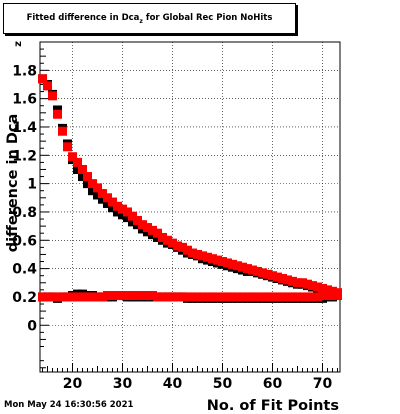 This screenshot has height=414, width=400. I want to click on timestamp: Mon May 24 16:30:56 2021, so click(69, 405).